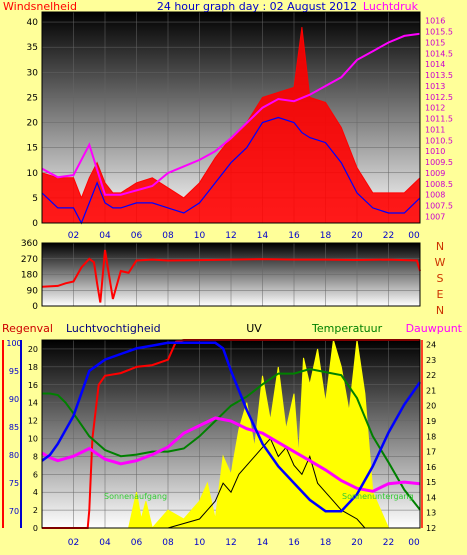 The image size is (467, 555). Describe the element at coordinates (35, 474) in the screenshot. I see `uv-tick-label: 6` at that location.